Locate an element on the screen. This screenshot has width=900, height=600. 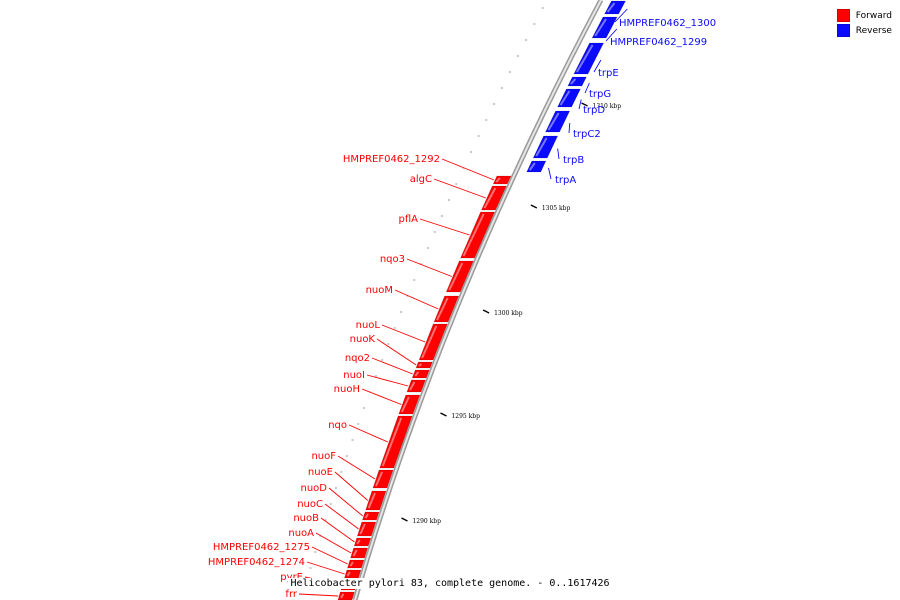
forward-gene-label: nqo is located at coordinates (337, 425).